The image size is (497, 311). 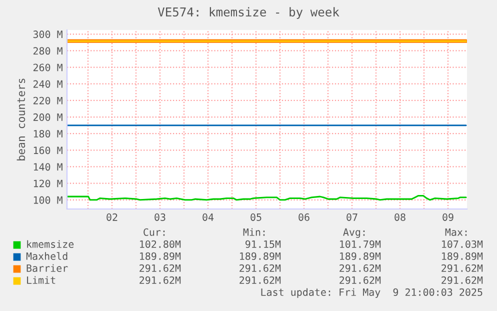 What do you see at coordinates (47, 256) in the screenshot?
I see `legend-label: Maxheld` at bounding box center [47, 256].